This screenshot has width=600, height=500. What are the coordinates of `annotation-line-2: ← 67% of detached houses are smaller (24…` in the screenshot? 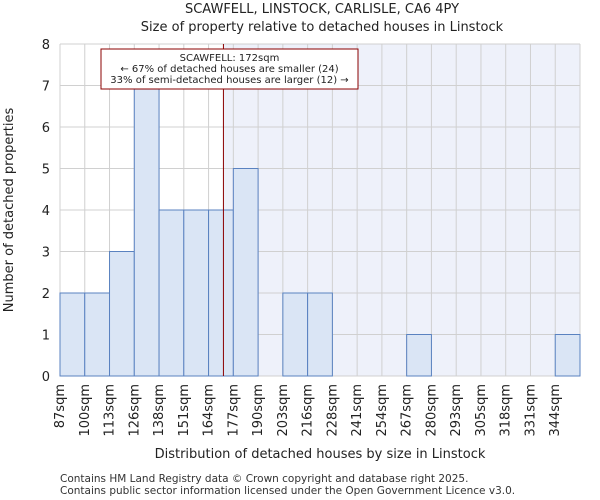 It's located at (229, 69).